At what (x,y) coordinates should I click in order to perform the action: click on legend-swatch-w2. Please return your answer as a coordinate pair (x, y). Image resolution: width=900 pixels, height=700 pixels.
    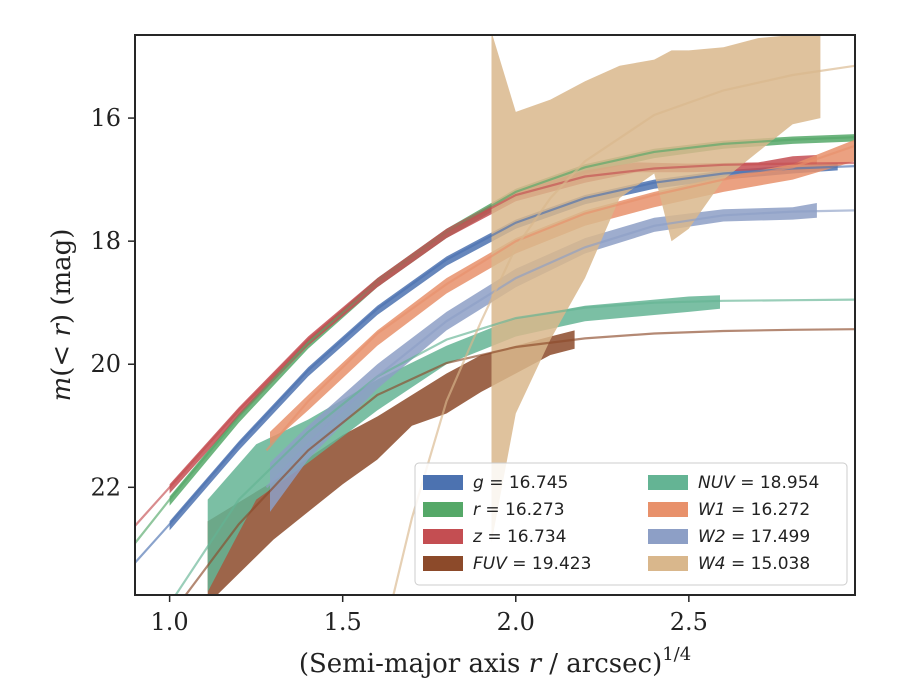
    Looking at the image, I should click on (668, 536).